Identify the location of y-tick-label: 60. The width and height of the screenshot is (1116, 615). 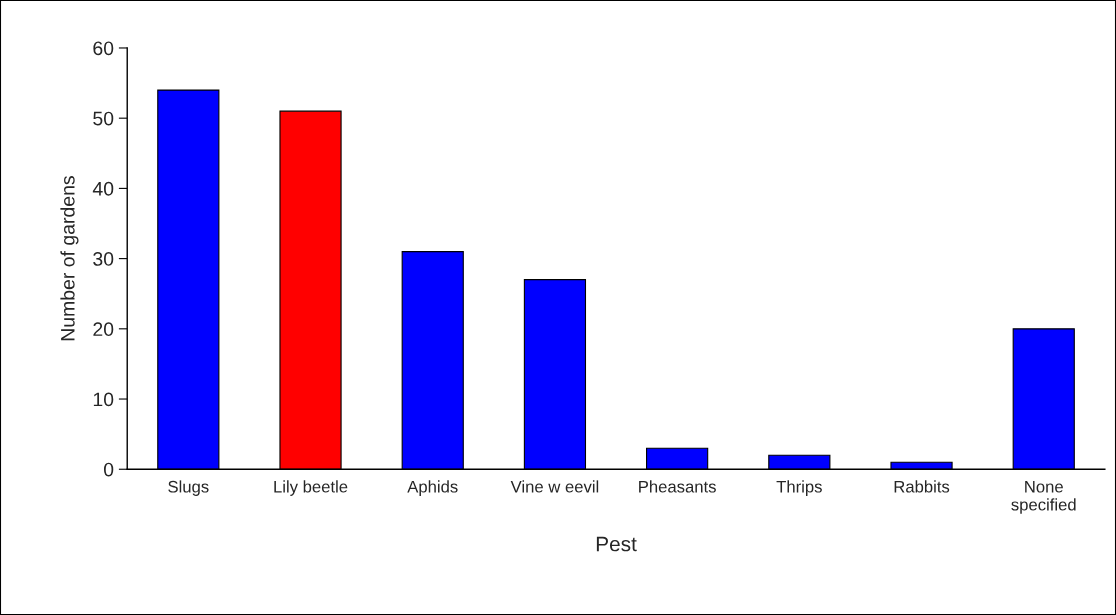
(103, 48).